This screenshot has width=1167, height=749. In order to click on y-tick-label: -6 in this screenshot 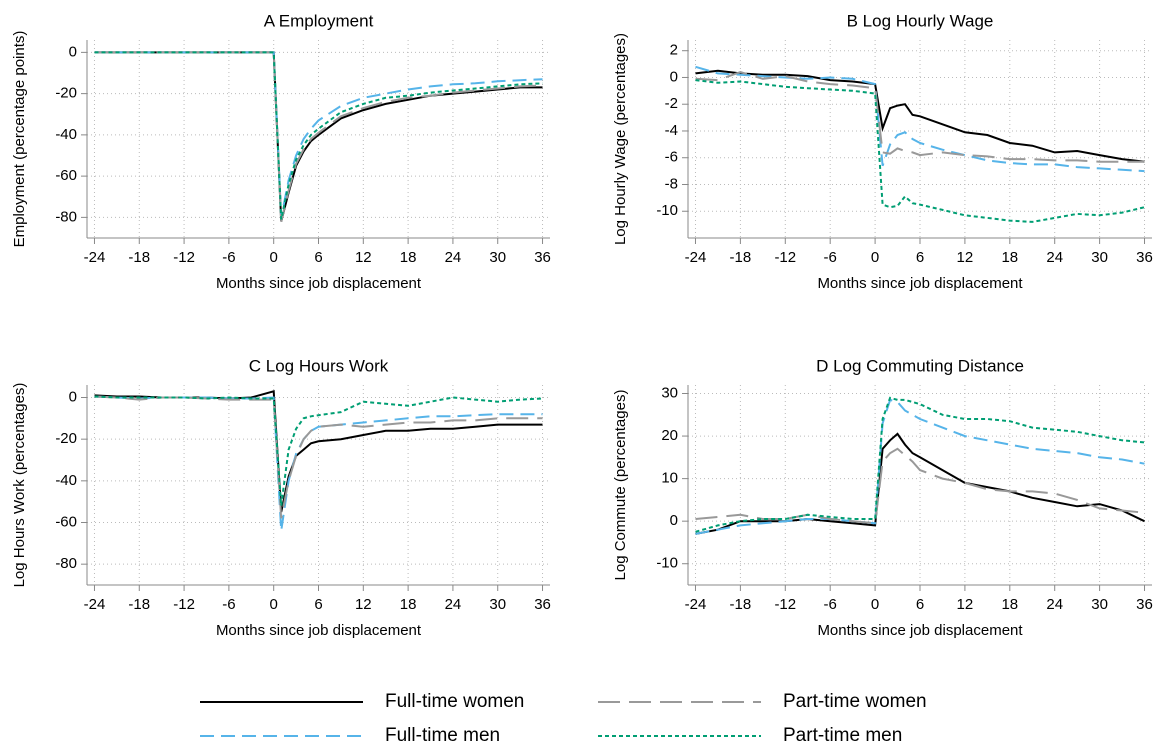, I will do `click(671, 157)`.